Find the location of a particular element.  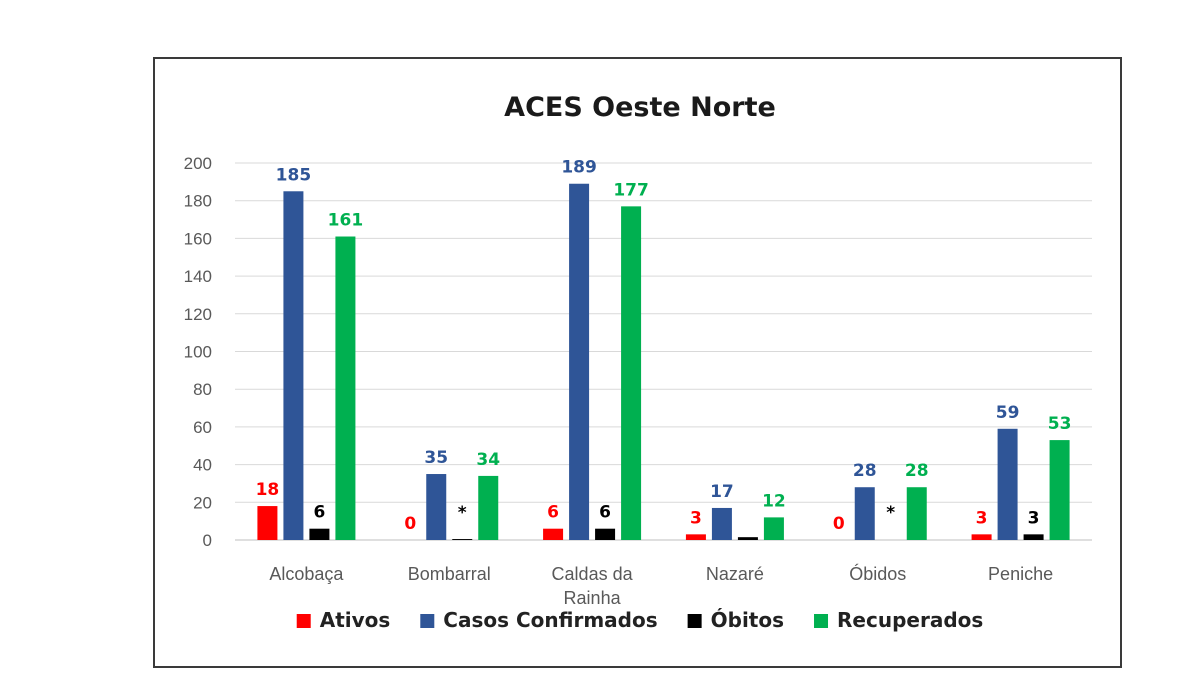

x-tick-label-line: Alcobaça is located at coordinates (306, 574).